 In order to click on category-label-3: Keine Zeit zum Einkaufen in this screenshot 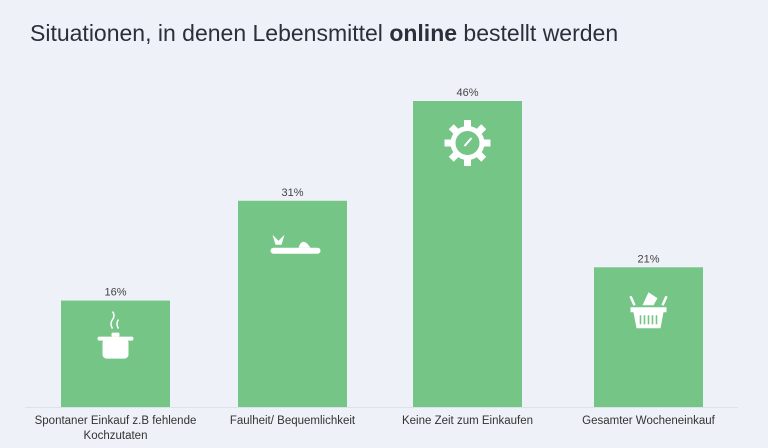, I will do `click(467, 421)`.